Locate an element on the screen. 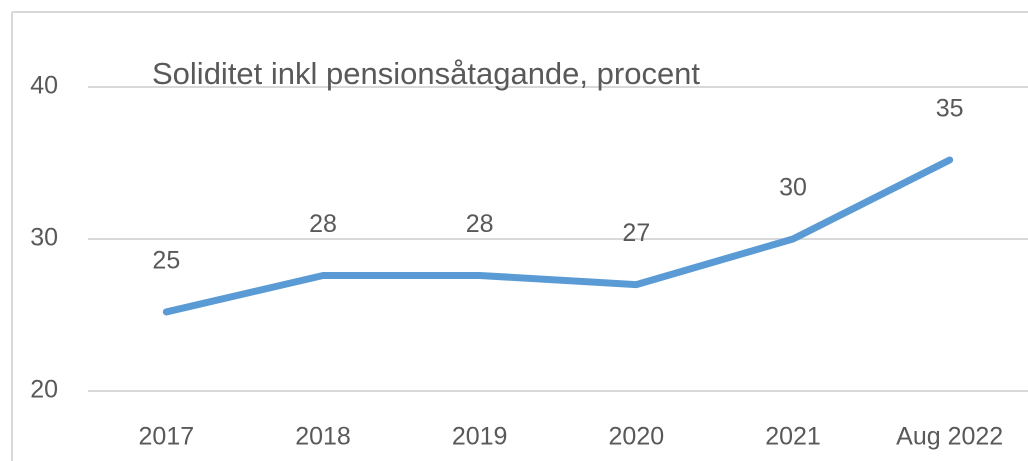  y-tick-label: 20 is located at coordinates (44, 390).